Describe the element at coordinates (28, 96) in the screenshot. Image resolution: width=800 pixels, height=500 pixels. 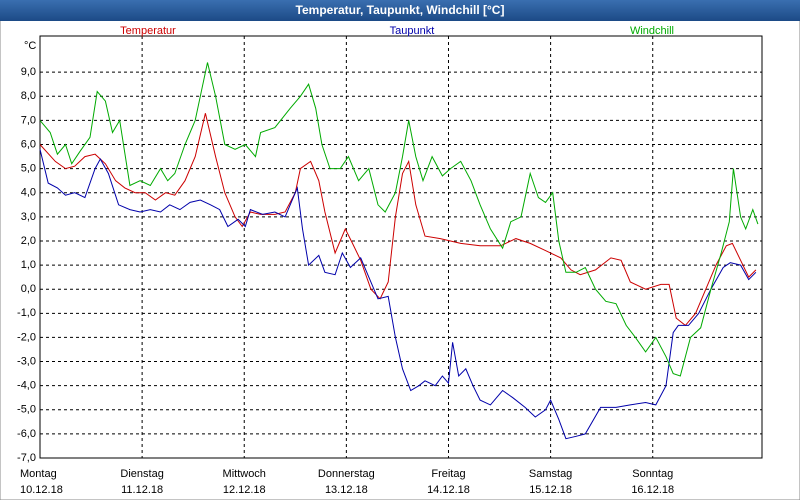
I see `y-tick-label: 8,0` at that location.